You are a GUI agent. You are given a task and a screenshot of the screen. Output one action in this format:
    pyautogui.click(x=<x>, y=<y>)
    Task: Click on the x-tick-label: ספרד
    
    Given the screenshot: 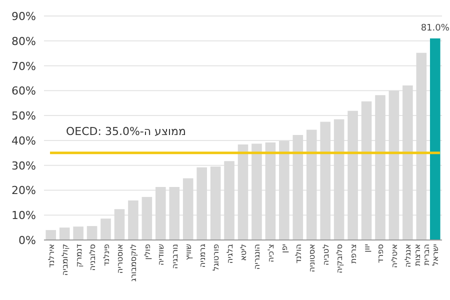 What is the action you would take?
    pyautogui.click(x=381, y=254)
    